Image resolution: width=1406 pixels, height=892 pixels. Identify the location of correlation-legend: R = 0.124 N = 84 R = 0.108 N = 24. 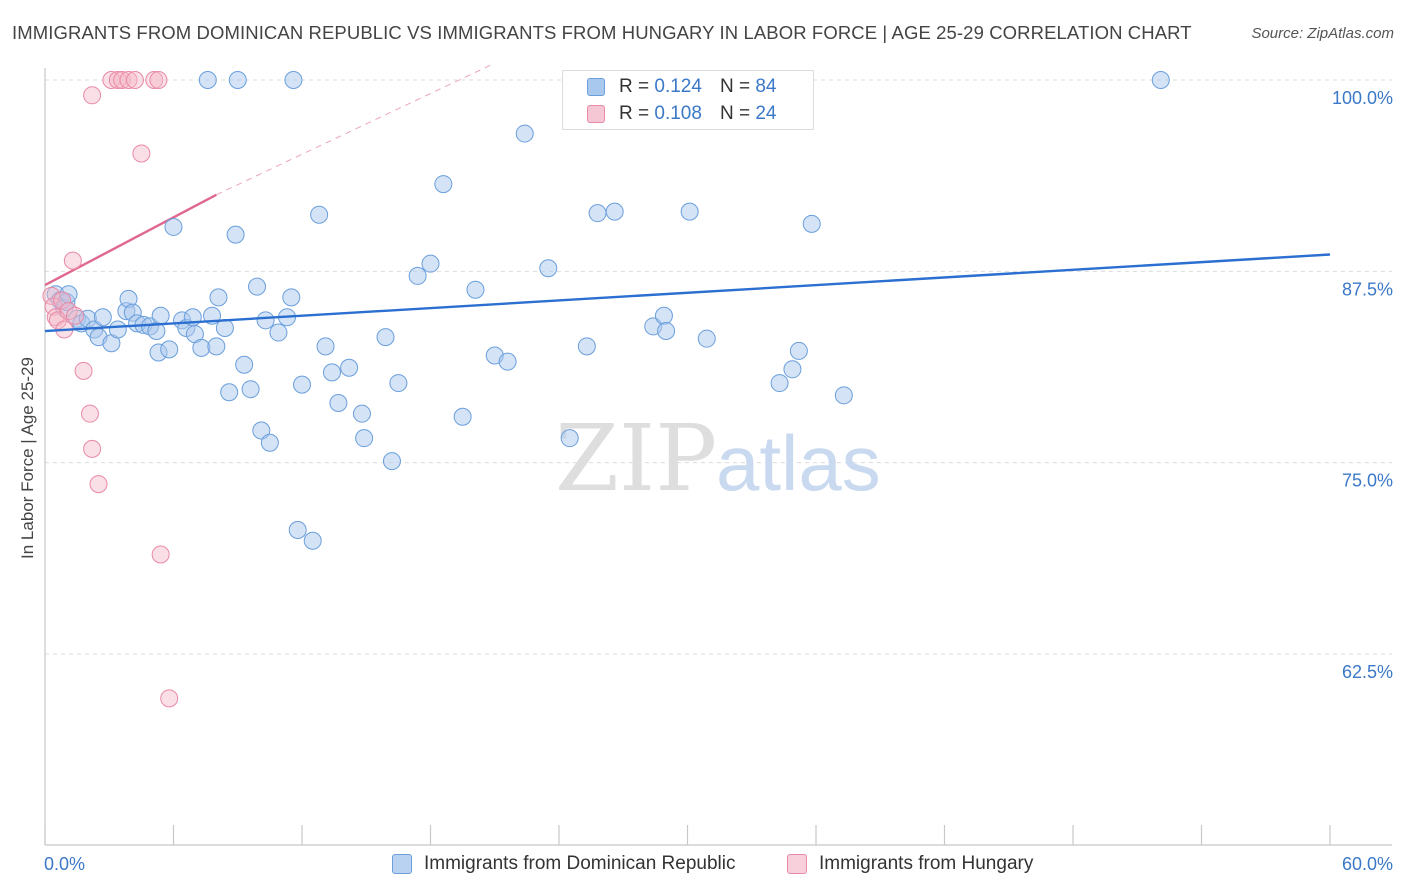
(688, 100).